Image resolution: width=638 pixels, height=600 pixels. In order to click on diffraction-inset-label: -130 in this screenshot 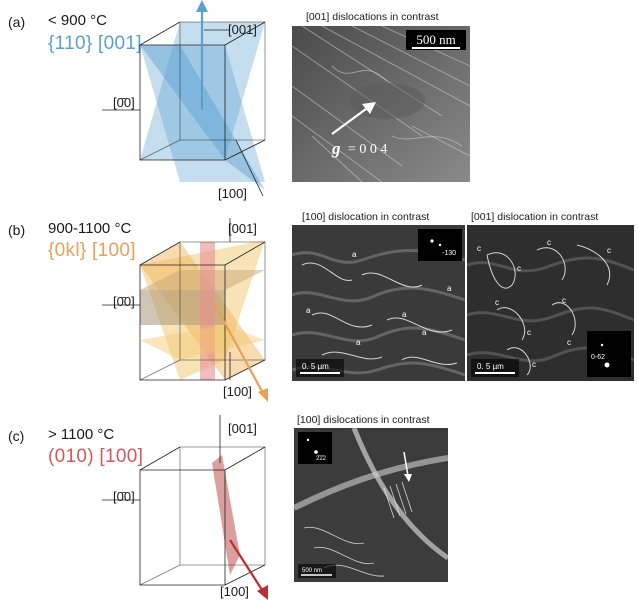, I will do `click(449, 253)`.